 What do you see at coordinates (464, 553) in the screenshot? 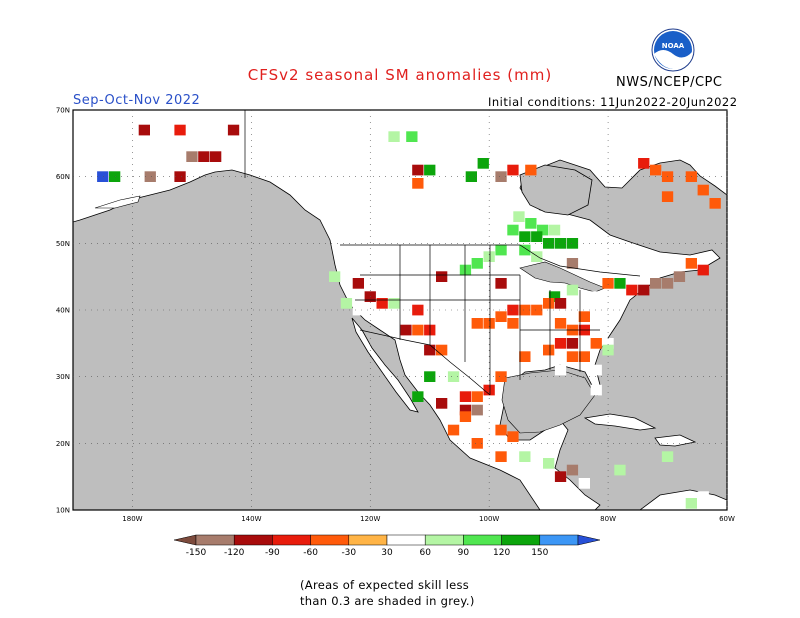
I see `colorbar-label: 90` at bounding box center [464, 553].